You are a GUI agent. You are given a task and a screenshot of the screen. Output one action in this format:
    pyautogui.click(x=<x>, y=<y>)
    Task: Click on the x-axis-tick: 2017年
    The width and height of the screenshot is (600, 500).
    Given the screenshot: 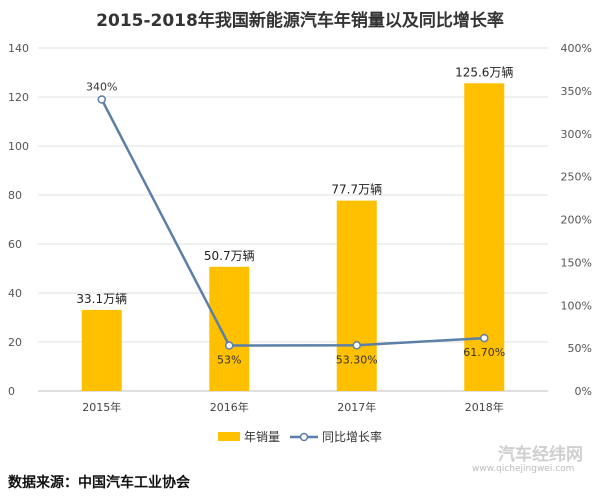 What is the action you would take?
    pyautogui.click(x=356, y=407)
    